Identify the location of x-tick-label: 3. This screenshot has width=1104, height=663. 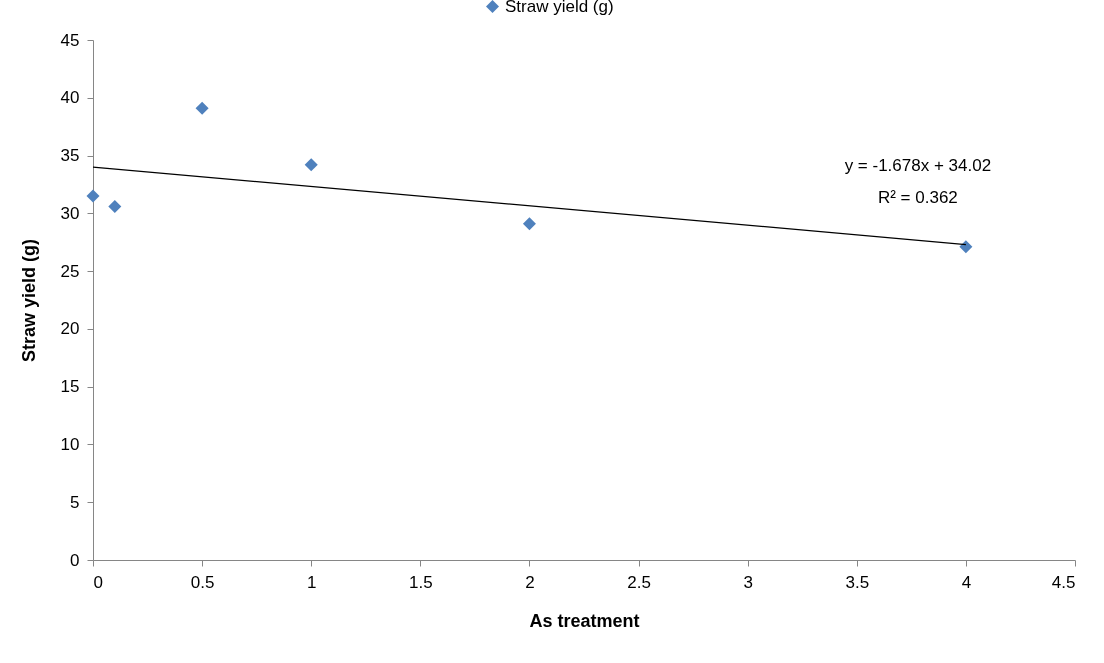
(748, 582).